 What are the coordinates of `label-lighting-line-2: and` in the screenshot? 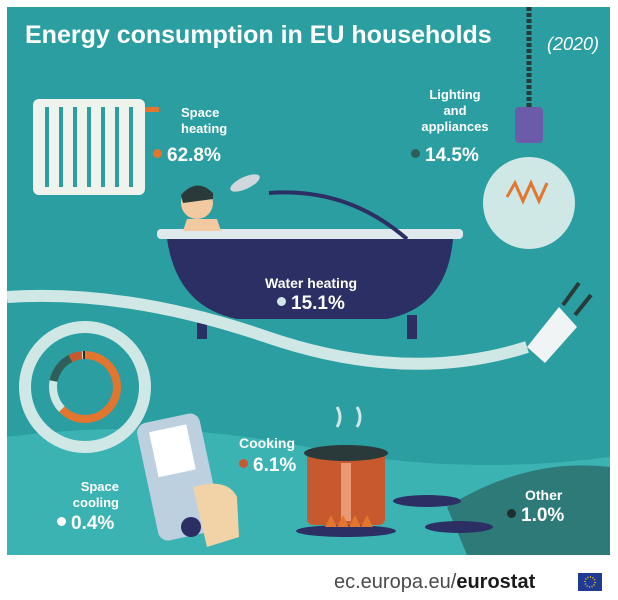 It's located at (455, 110).